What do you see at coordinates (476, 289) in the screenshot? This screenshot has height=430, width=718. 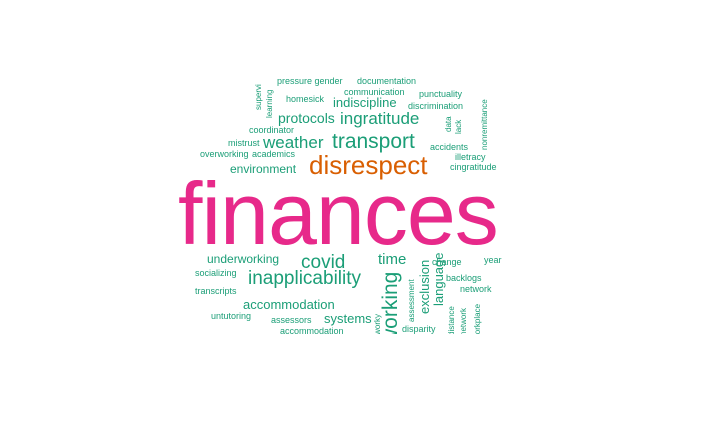 I see `word-network-h: network` at bounding box center [476, 289].